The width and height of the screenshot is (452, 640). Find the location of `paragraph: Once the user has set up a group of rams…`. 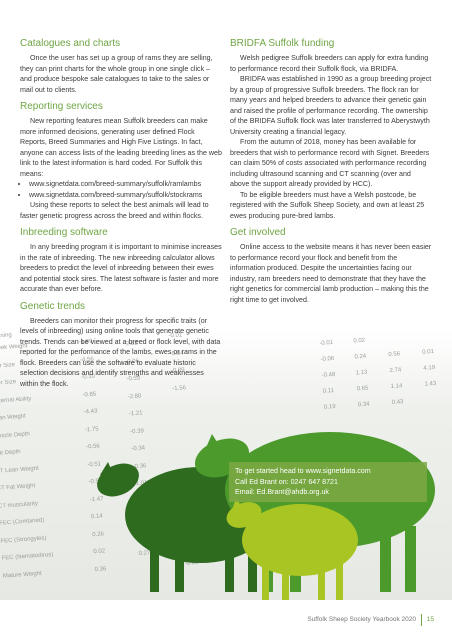

paragraph: Once the user has set up a group of rams… is located at coordinates (116, 74).